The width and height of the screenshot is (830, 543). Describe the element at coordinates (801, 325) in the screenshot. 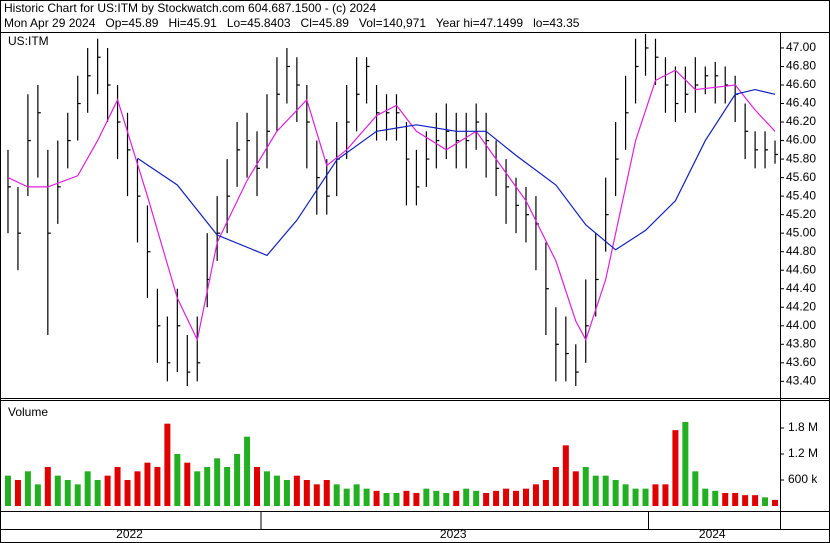

I see `y-tick-label: 44.00` at that location.